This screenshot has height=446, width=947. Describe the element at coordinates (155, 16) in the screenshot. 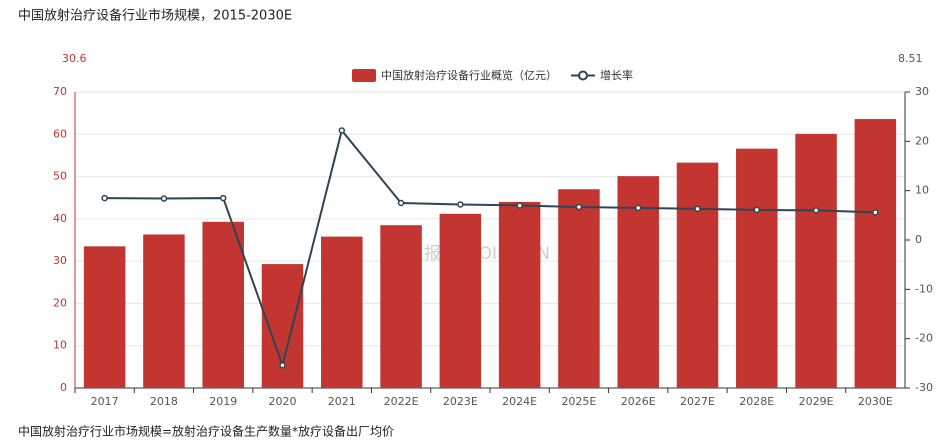

I see `chart-title: 中国放射治疗设备行业市场规模，2015-2030E` at that location.